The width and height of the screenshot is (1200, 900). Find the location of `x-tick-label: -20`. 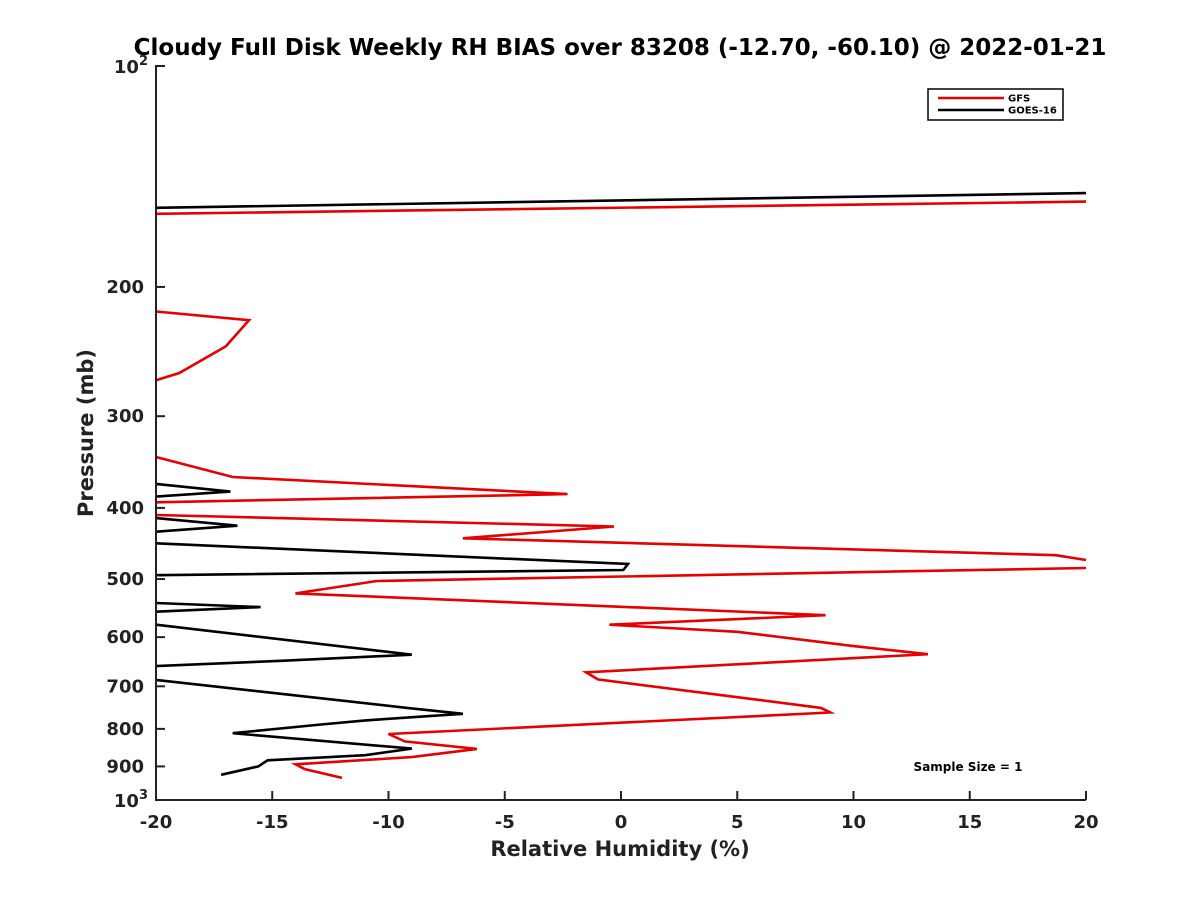

x-tick-label: -20 is located at coordinates (156, 822).